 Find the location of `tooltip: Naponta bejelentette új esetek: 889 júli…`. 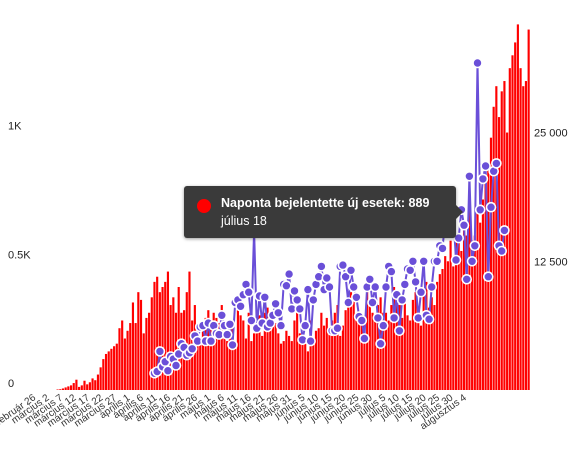

tooltip: Naponta bejelentette új esetek: 889 júli… is located at coordinates (323, 212).